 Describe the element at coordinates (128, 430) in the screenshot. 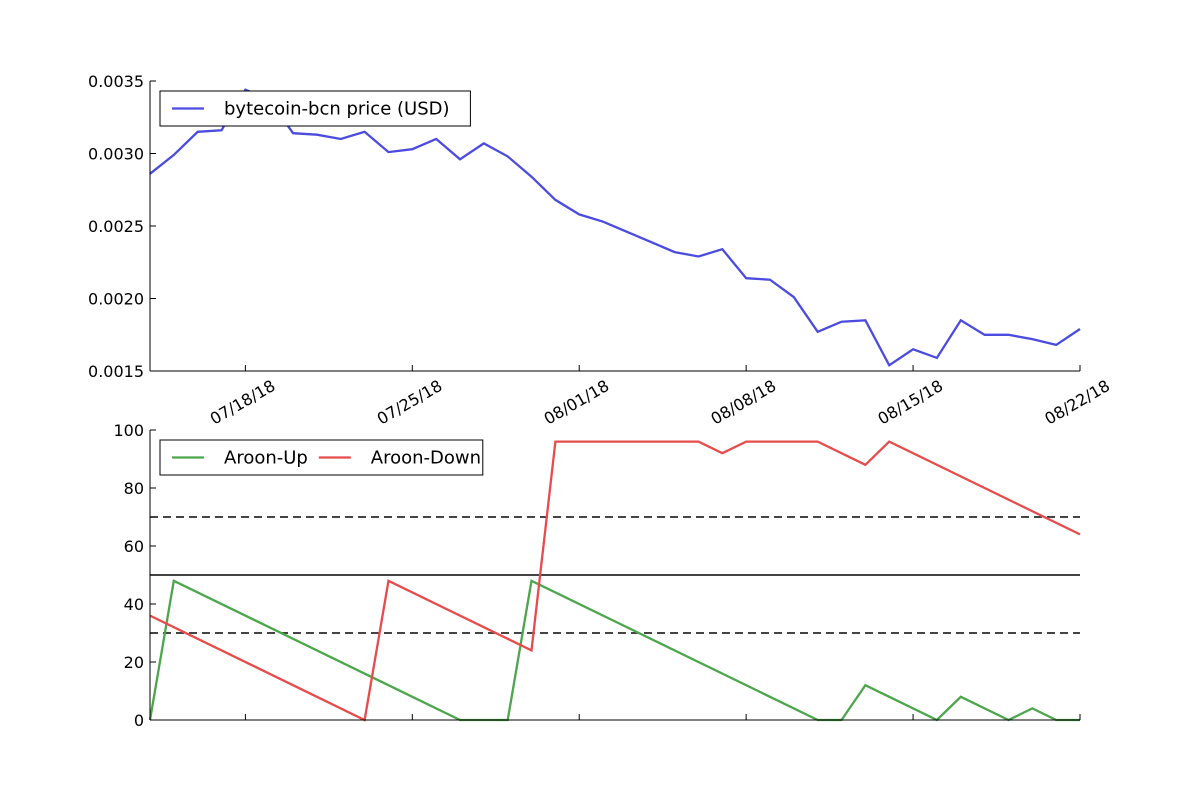

I see `y-tick-label: 100` at that location.